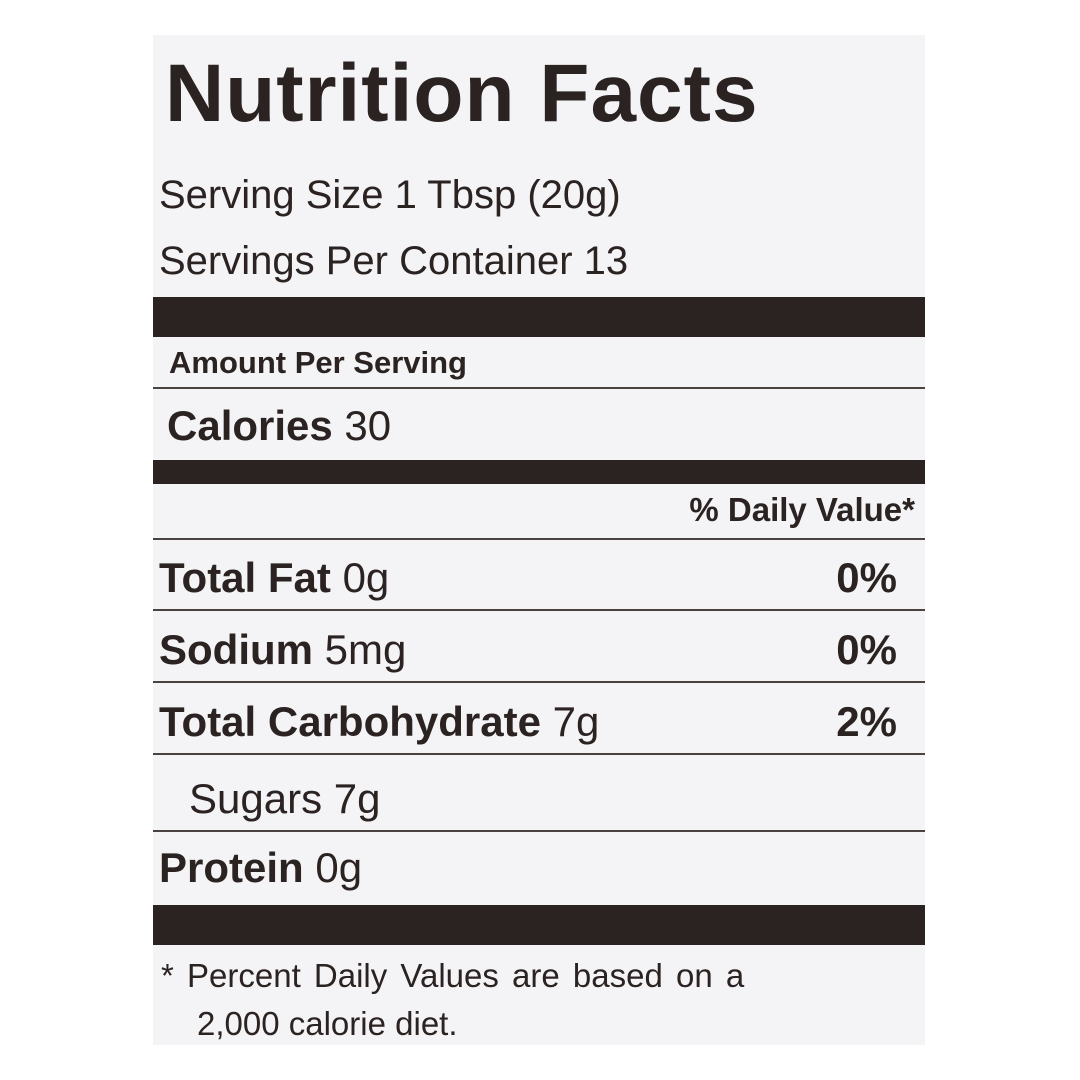  Describe the element at coordinates (394, 261) in the screenshot. I see `servings-per-container: Servings Per Container 13` at that location.